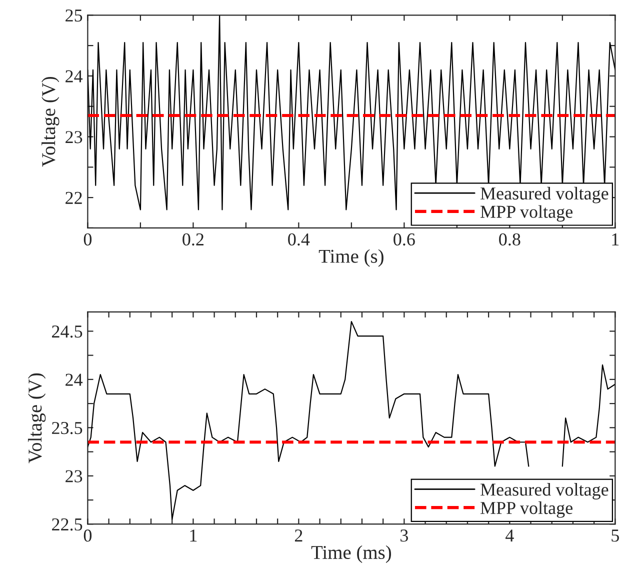 The image size is (622, 583). What do you see at coordinates (509, 239) in the screenshot?
I see `x-tick-label: 0.8` at bounding box center [509, 239].